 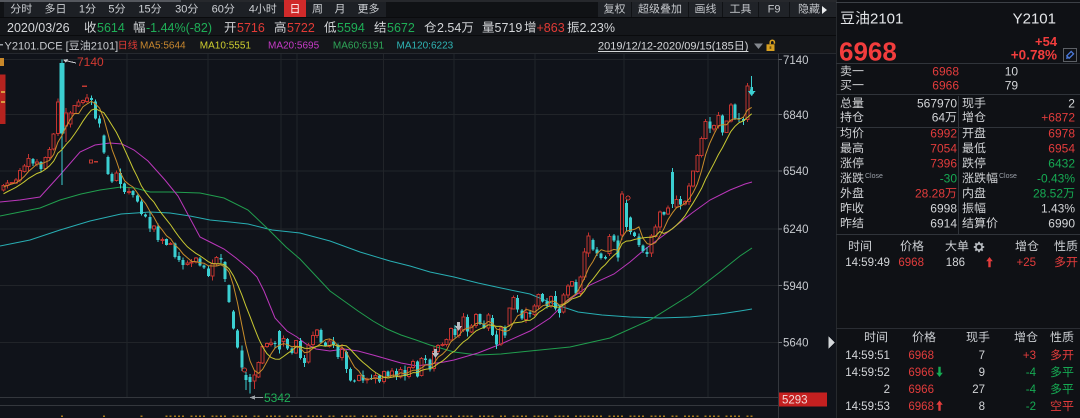 What do you see at coordinates (449, 28) in the screenshot?
I see `svg-text: 2.54` at bounding box center [449, 28].